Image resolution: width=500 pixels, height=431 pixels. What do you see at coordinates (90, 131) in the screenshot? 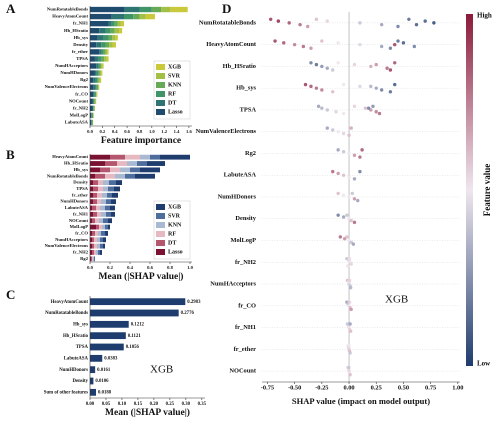
I see `x-tick-label: 0.0` at bounding box center [90, 131].